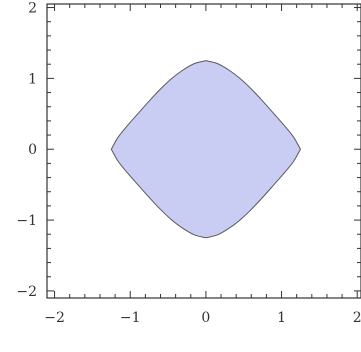 This screenshot has height=352, width=361. I want to click on x-axis-labels: −2 −1 0 1 2, so click(202, 318).